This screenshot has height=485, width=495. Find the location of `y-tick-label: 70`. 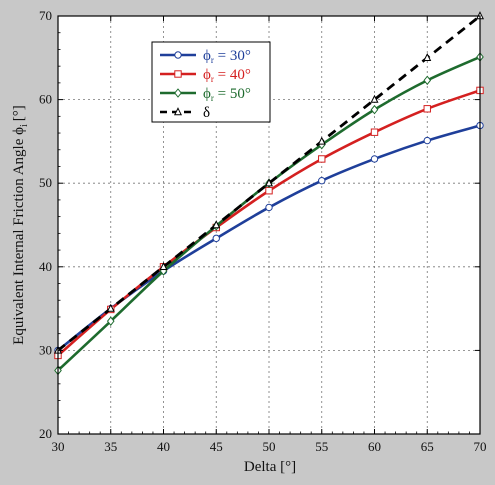

y-tick-label: 70 is located at coordinates (45, 15).